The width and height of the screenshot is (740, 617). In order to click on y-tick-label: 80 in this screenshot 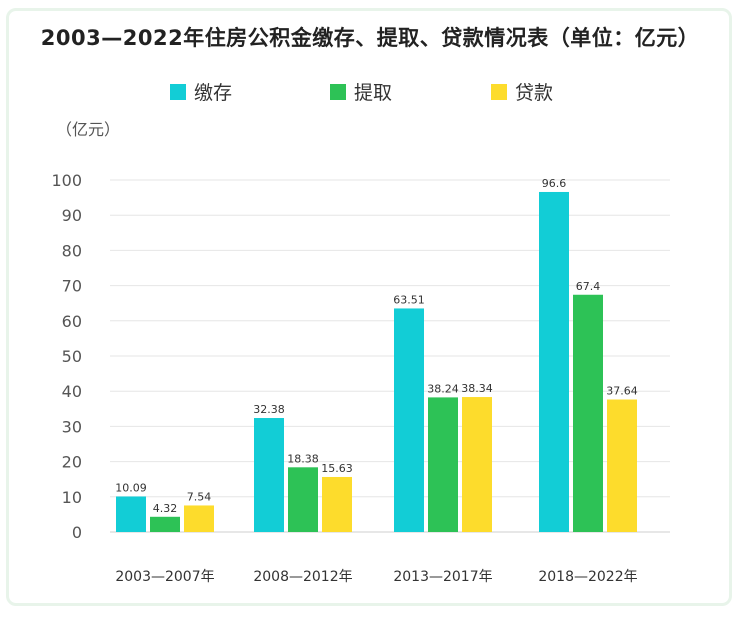, I will do `click(72, 250)`.